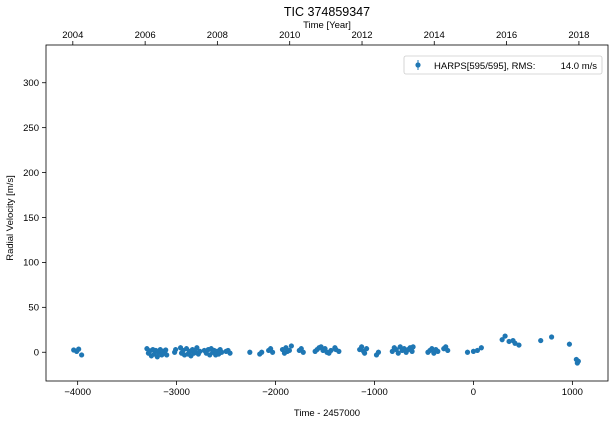 The image size is (613, 430). Describe the element at coordinates (327, 413) in the screenshot. I see `x-axis-label: Time - 2457000` at that location.